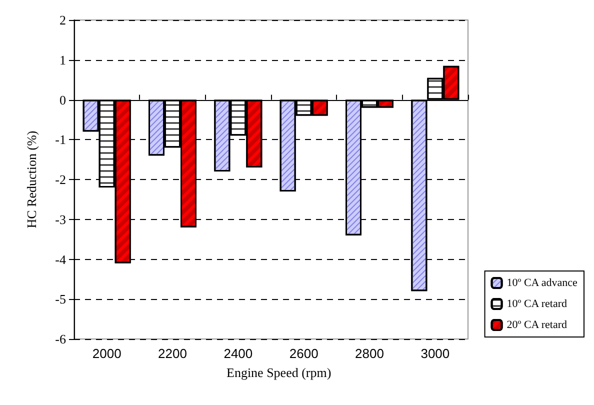 The image size is (594, 405). Describe the element at coordinates (279, 372) in the screenshot. I see `x-axis-title: Engine Speed (rpm)` at that location.